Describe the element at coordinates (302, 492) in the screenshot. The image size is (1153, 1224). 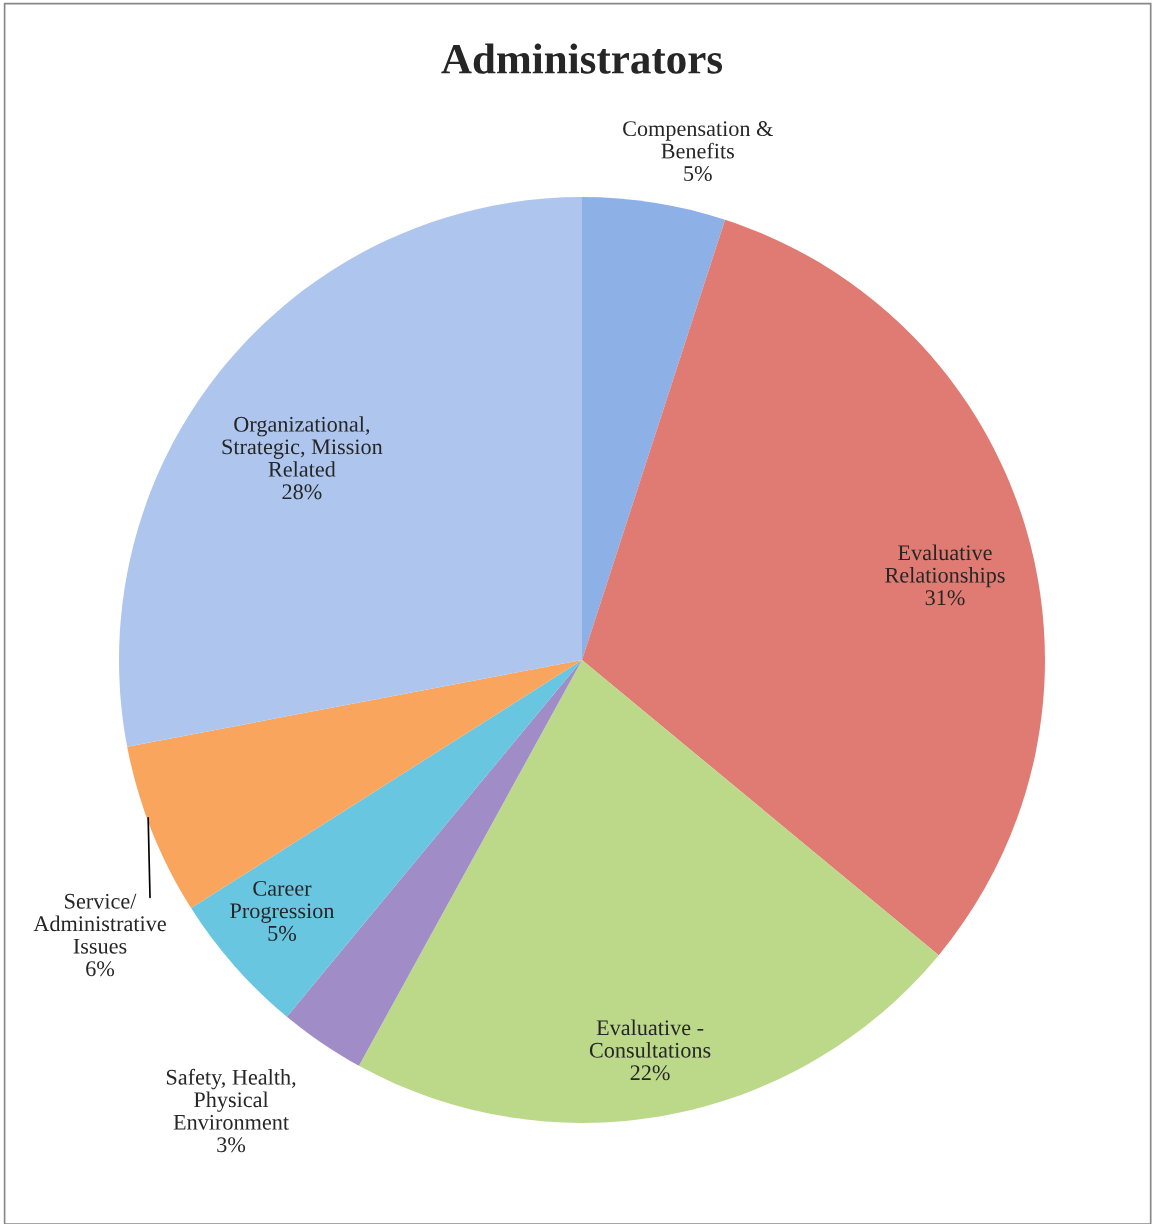
I see `data-label: 28%` at that location.